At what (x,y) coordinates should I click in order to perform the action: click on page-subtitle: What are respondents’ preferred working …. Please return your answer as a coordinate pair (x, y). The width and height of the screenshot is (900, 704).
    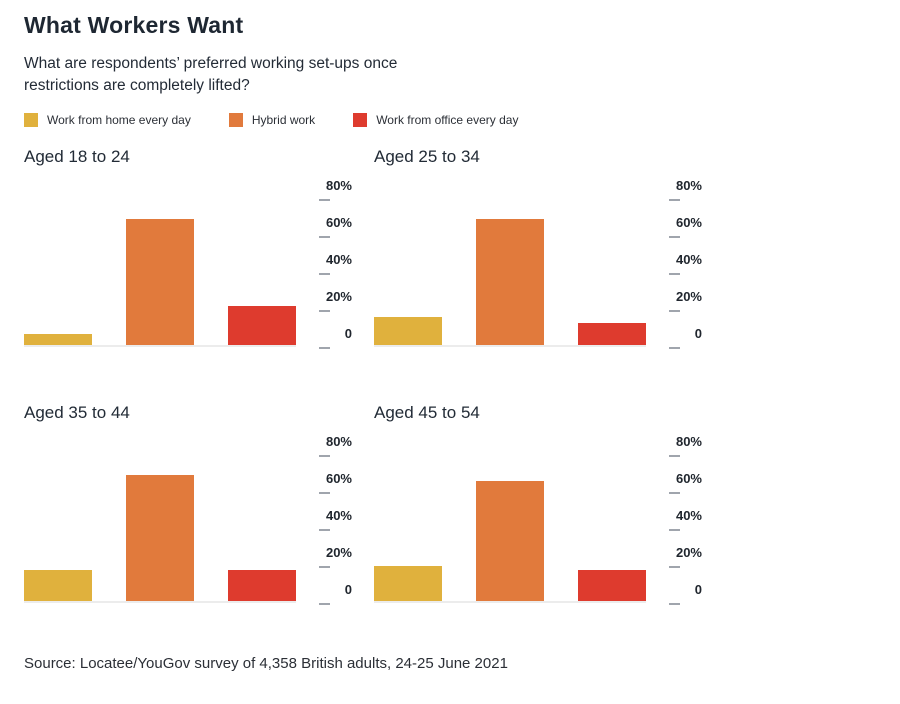
    Looking at the image, I should click on (211, 74).